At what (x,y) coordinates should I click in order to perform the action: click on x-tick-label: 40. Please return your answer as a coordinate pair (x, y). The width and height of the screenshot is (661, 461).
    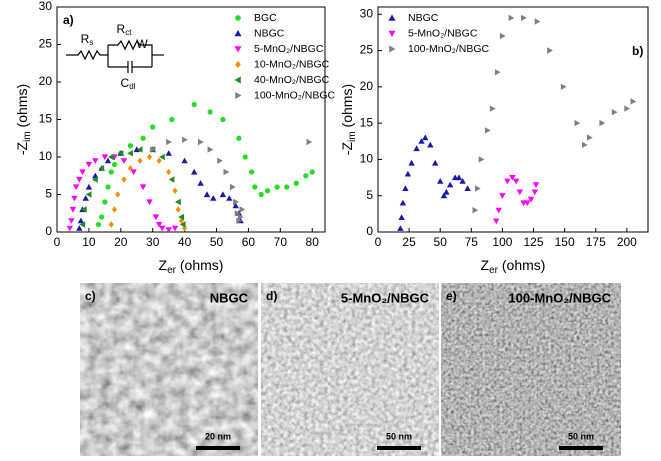
    Looking at the image, I should click on (185, 242).